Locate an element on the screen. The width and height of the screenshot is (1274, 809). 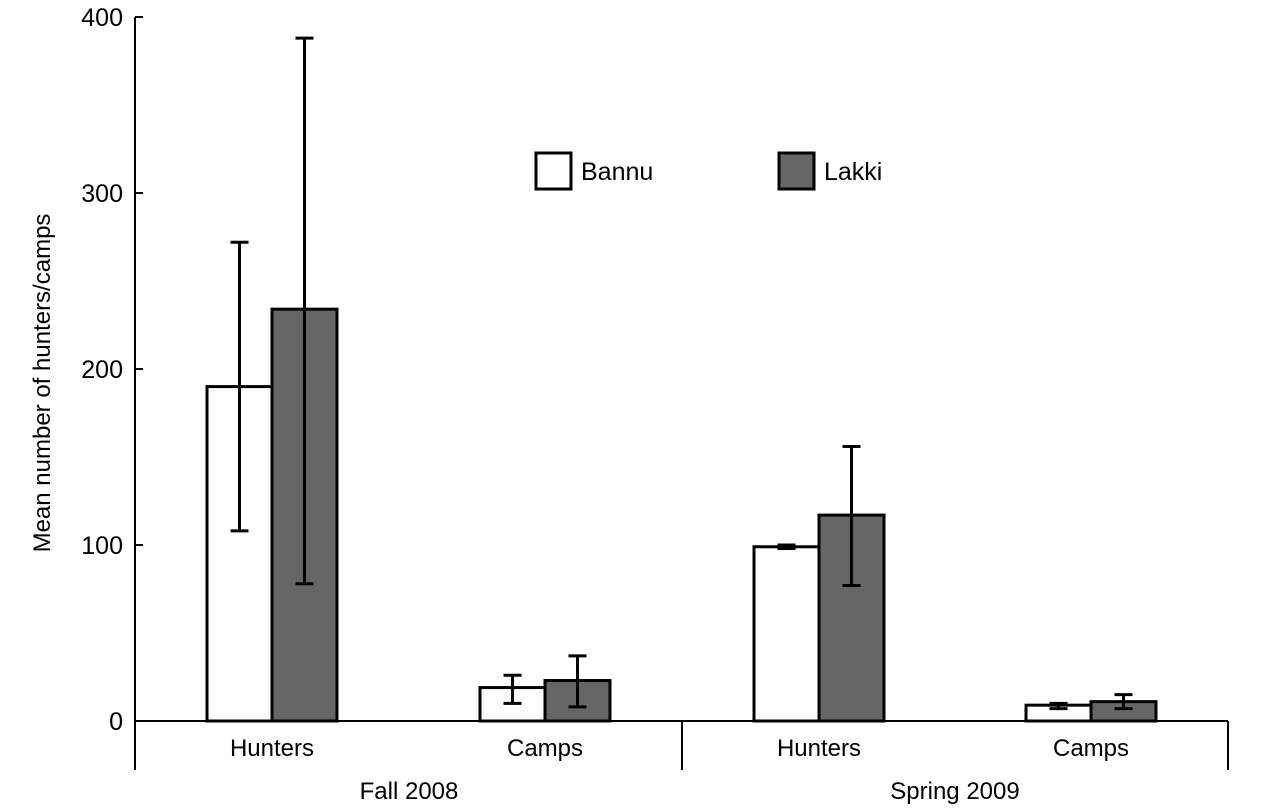
legend: Bannu Lakki is located at coordinates (708, 171).